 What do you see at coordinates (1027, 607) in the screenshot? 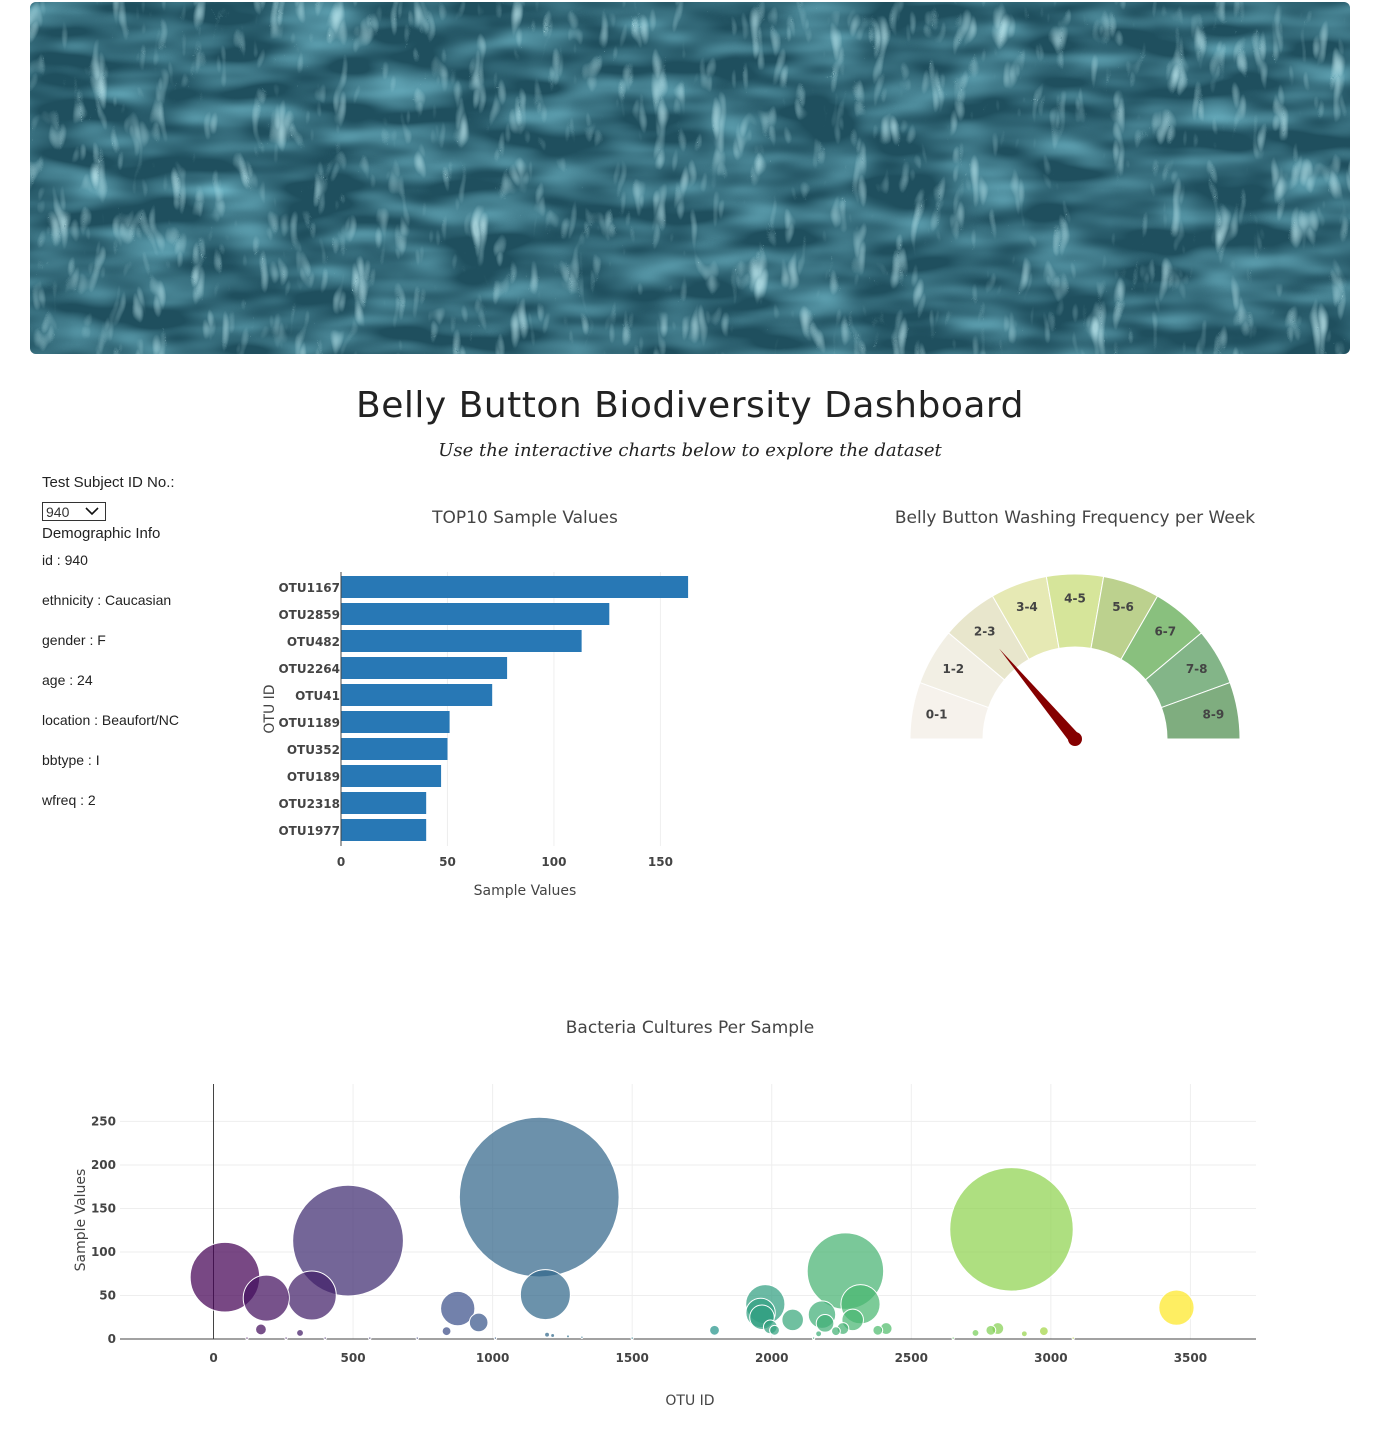
I see `gauge-section-label: 3-4` at bounding box center [1027, 607].